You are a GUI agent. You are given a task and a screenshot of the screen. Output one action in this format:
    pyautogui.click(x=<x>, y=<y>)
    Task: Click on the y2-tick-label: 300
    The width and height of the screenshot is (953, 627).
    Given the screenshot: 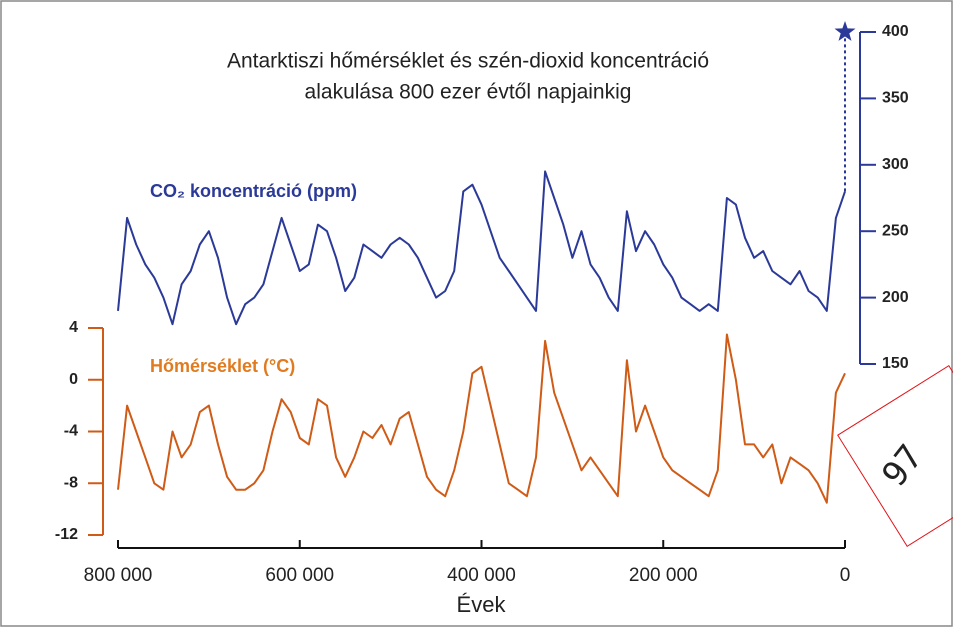 What is the action you would take?
    pyautogui.click(x=895, y=164)
    